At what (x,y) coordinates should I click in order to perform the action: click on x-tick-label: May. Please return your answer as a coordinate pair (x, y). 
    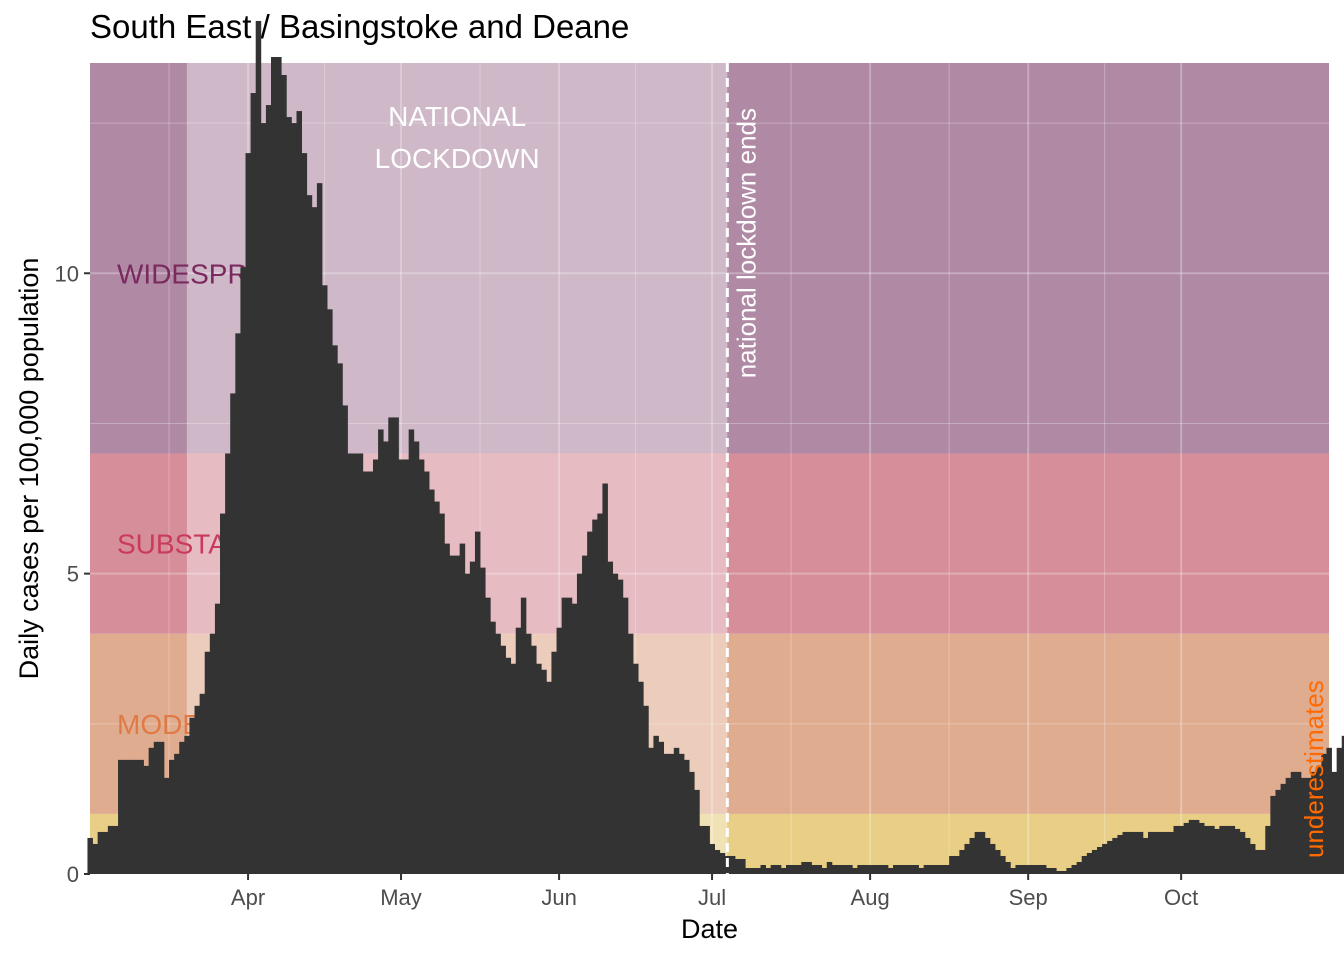
    Looking at the image, I should click on (401, 897).